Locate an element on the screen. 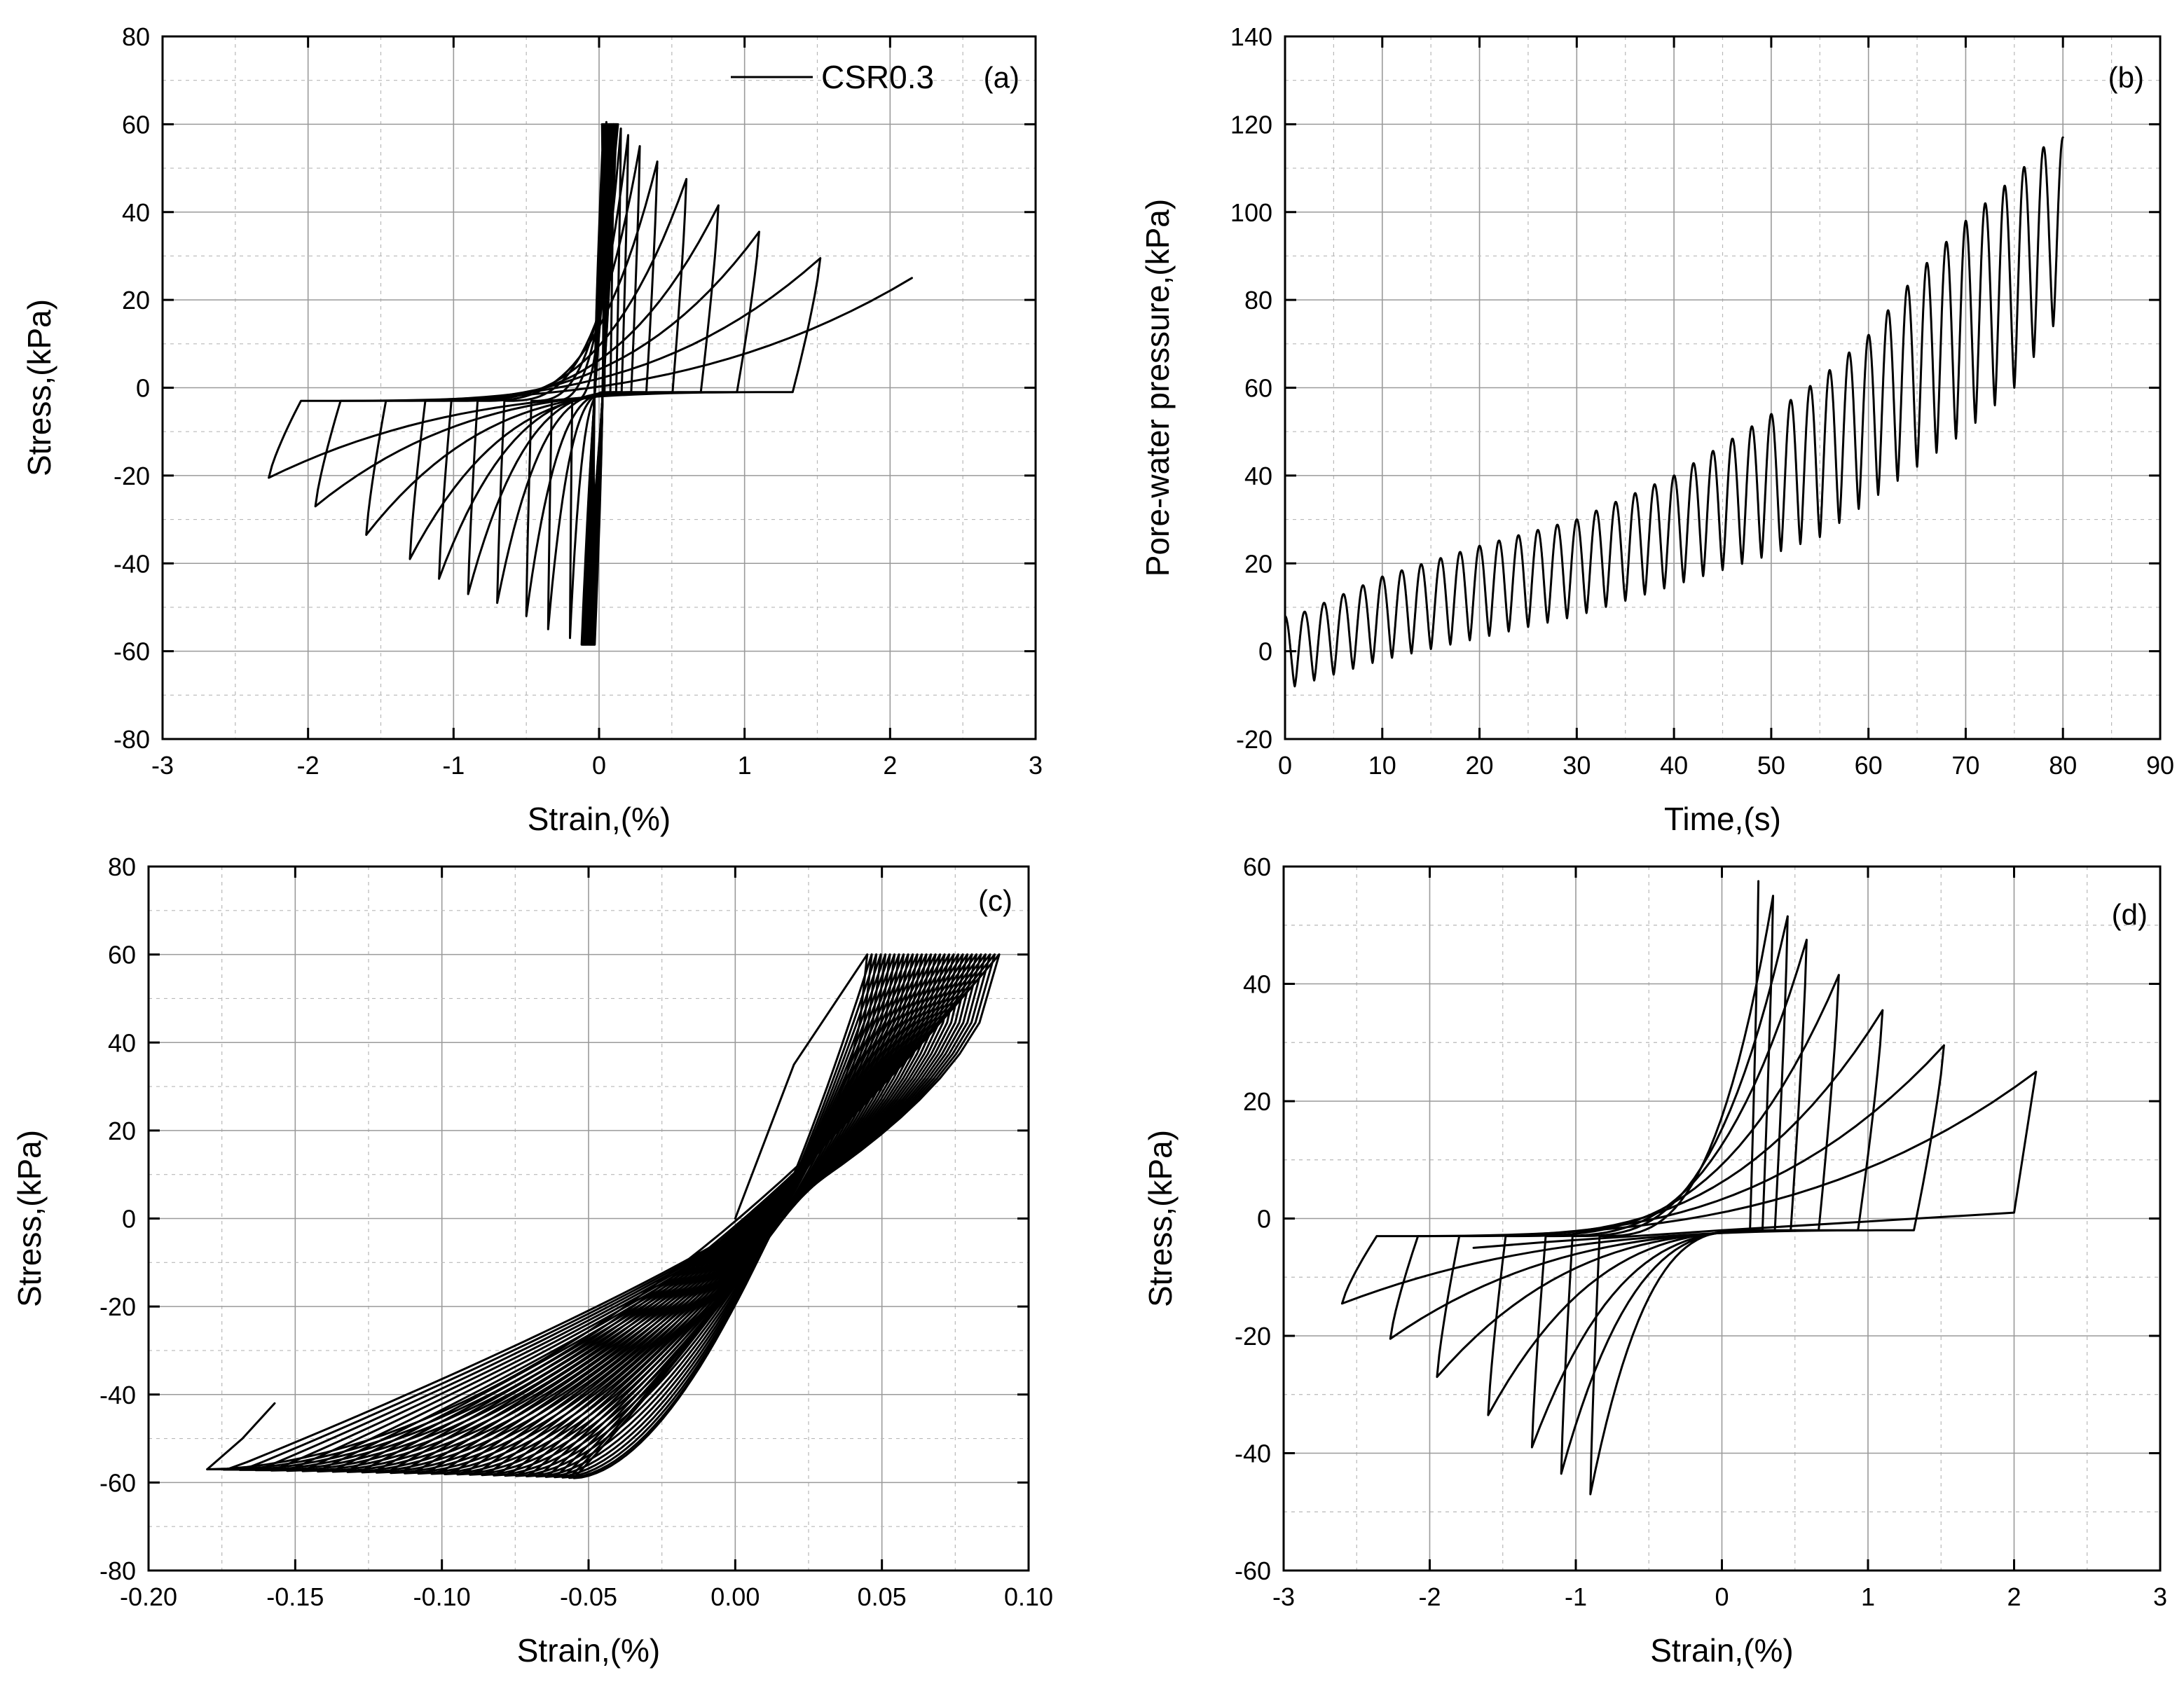 This screenshot has width=2184, height=1684. x-tick-label: 0.10 is located at coordinates (1028, 1597).